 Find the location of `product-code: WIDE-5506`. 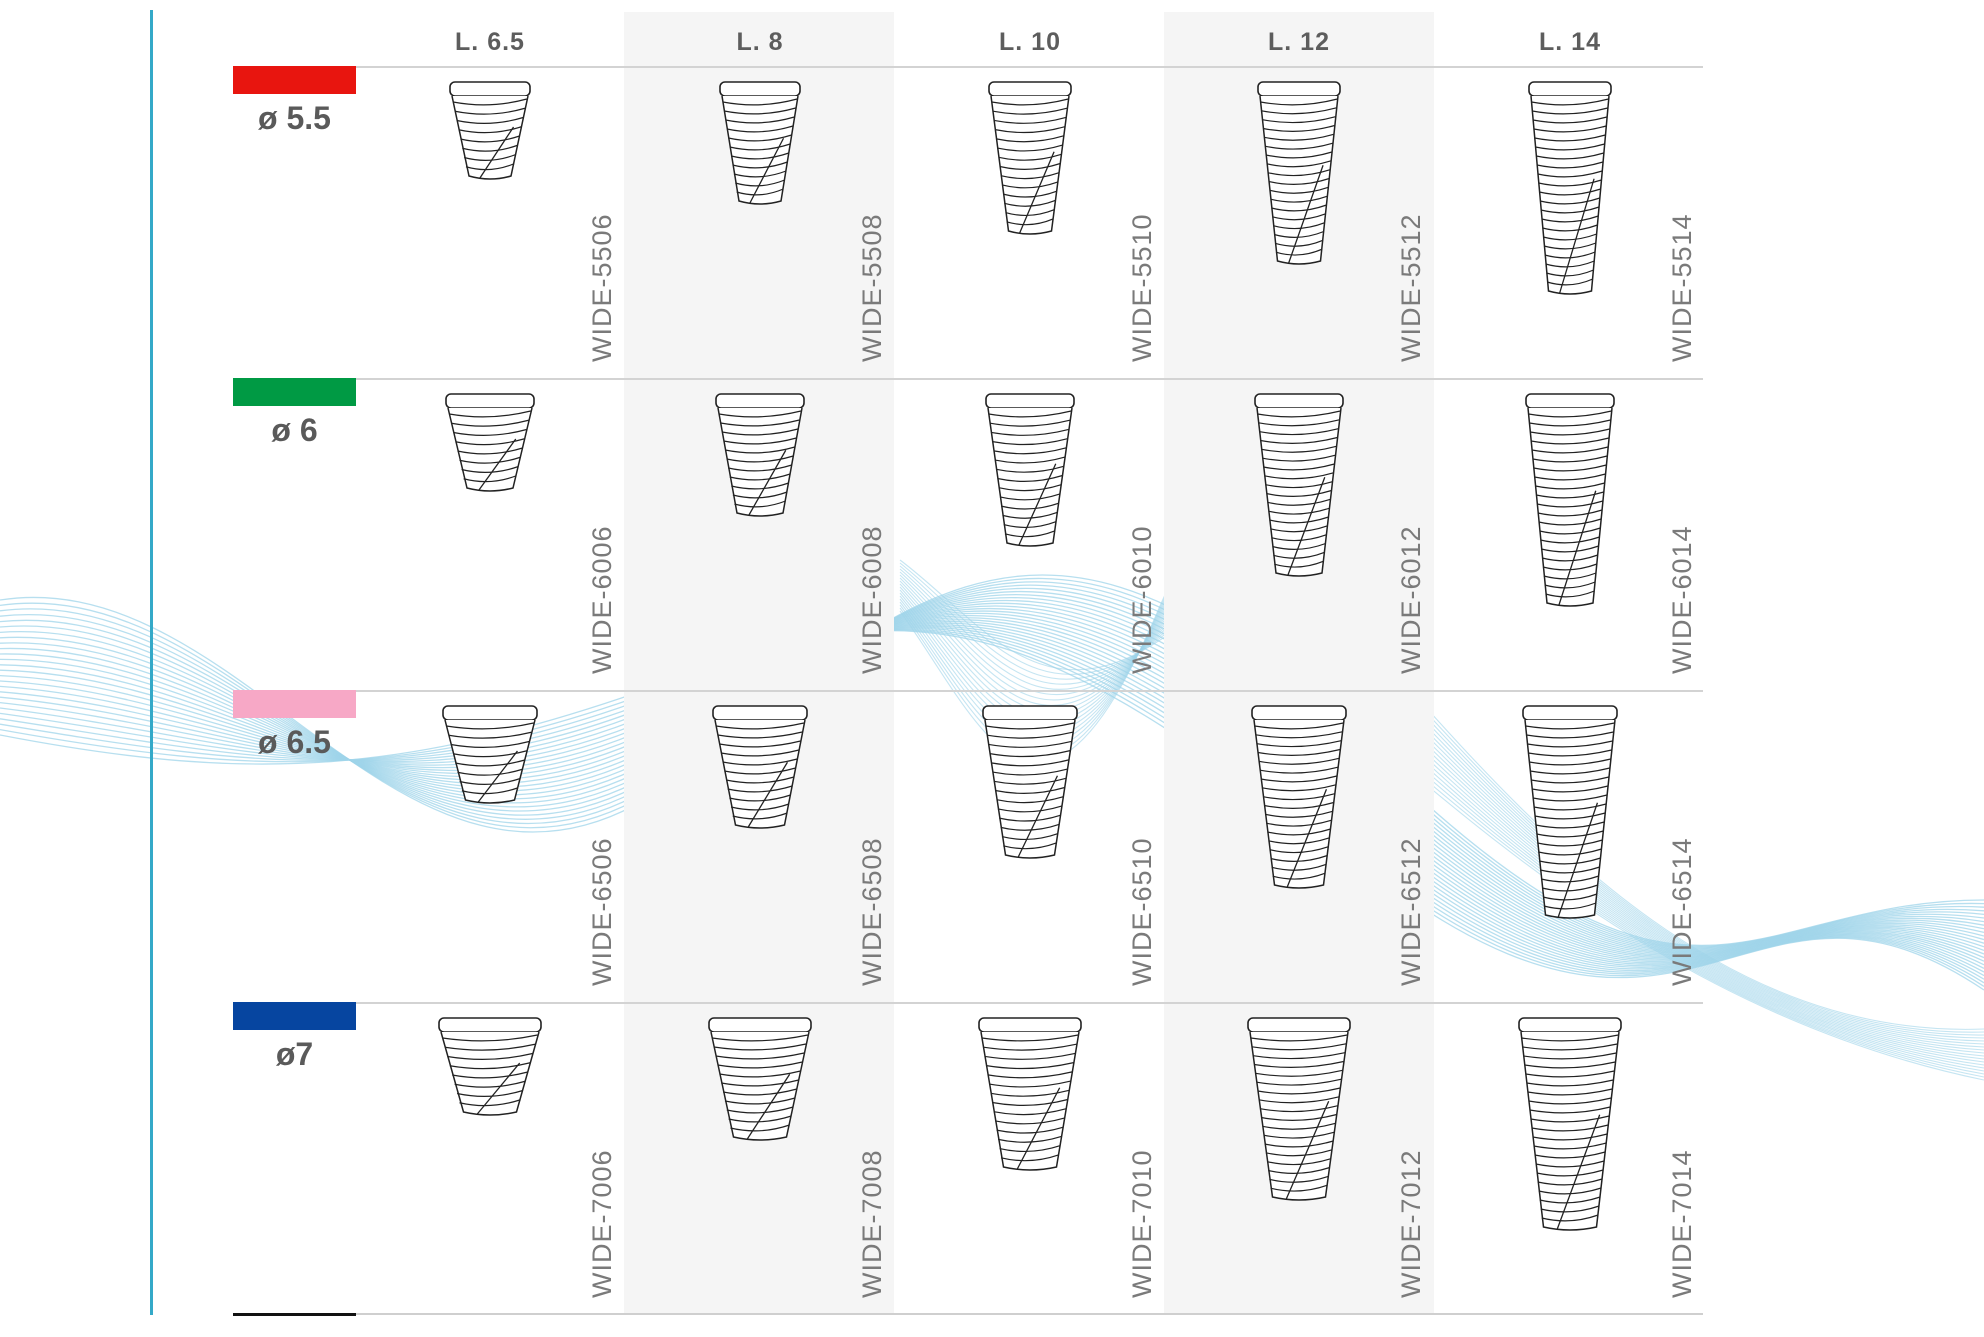

product-code: WIDE-5506 is located at coordinates (602, 287).